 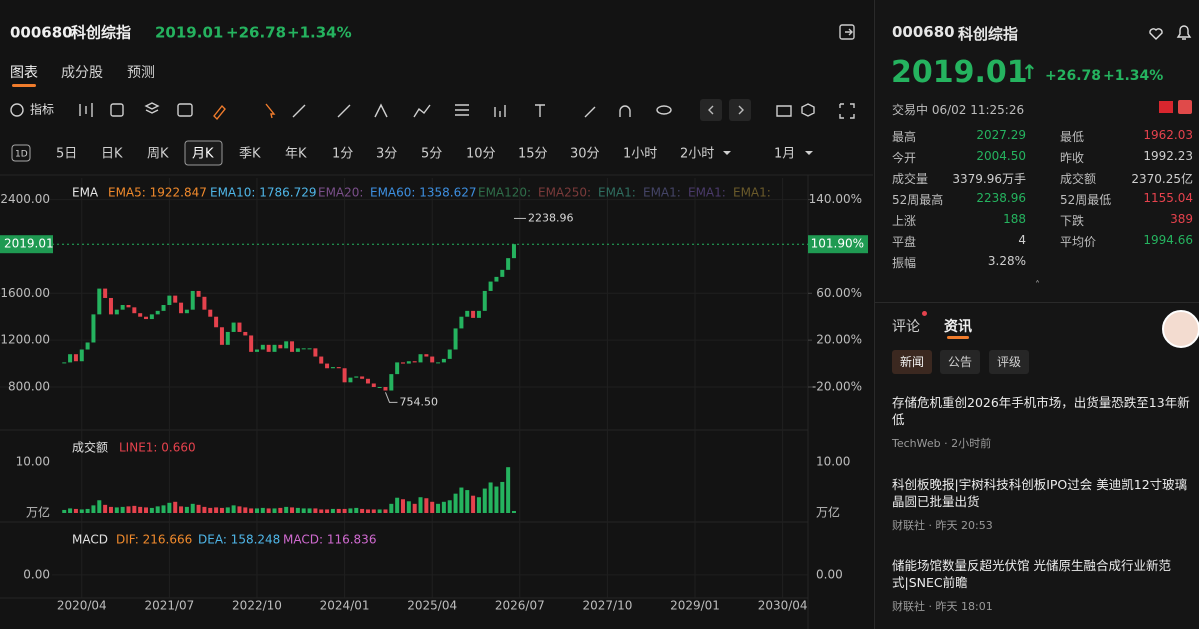 What do you see at coordinates (141, 73) in the screenshot?
I see `tab: 预测` at bounding box center [141, 73].